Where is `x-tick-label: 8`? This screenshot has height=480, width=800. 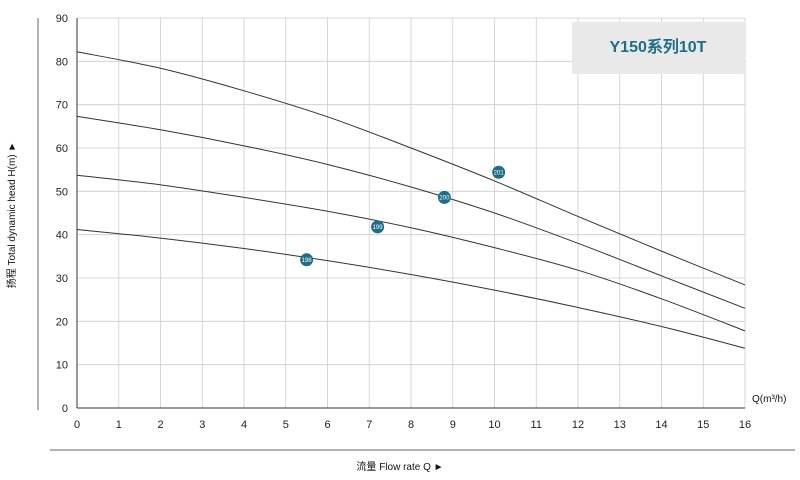 x-tick-label: 8 is located at coordinates (411, 425).